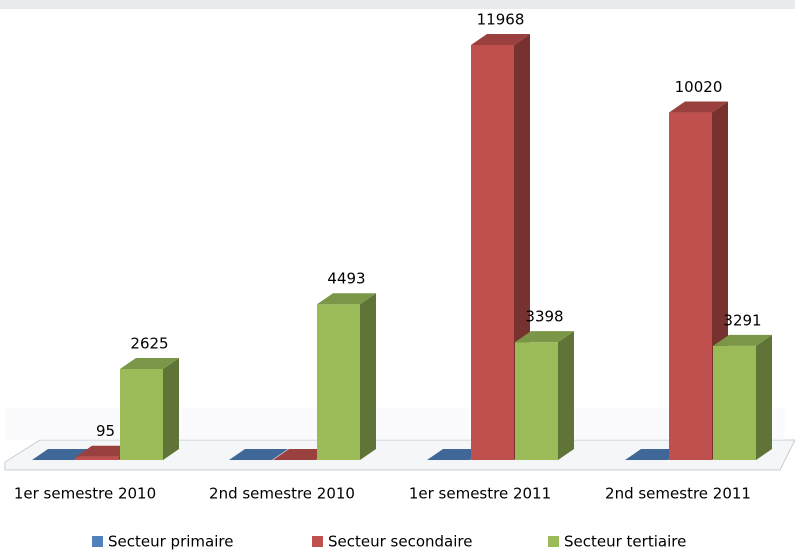  Describe the element at coordinates (397, 4) in the screenshot. I see `top-band` at that location.